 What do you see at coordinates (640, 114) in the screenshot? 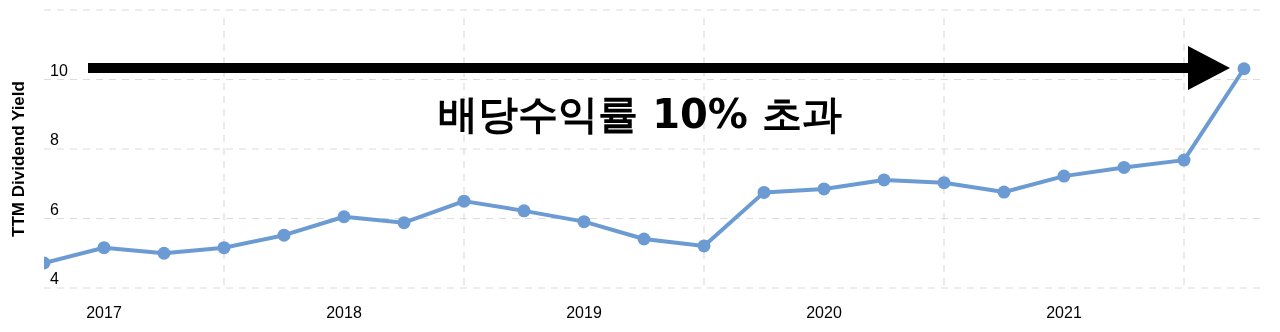
I see `annotation: 배당수익률 10% 초과` at bounding box center [640, 114].